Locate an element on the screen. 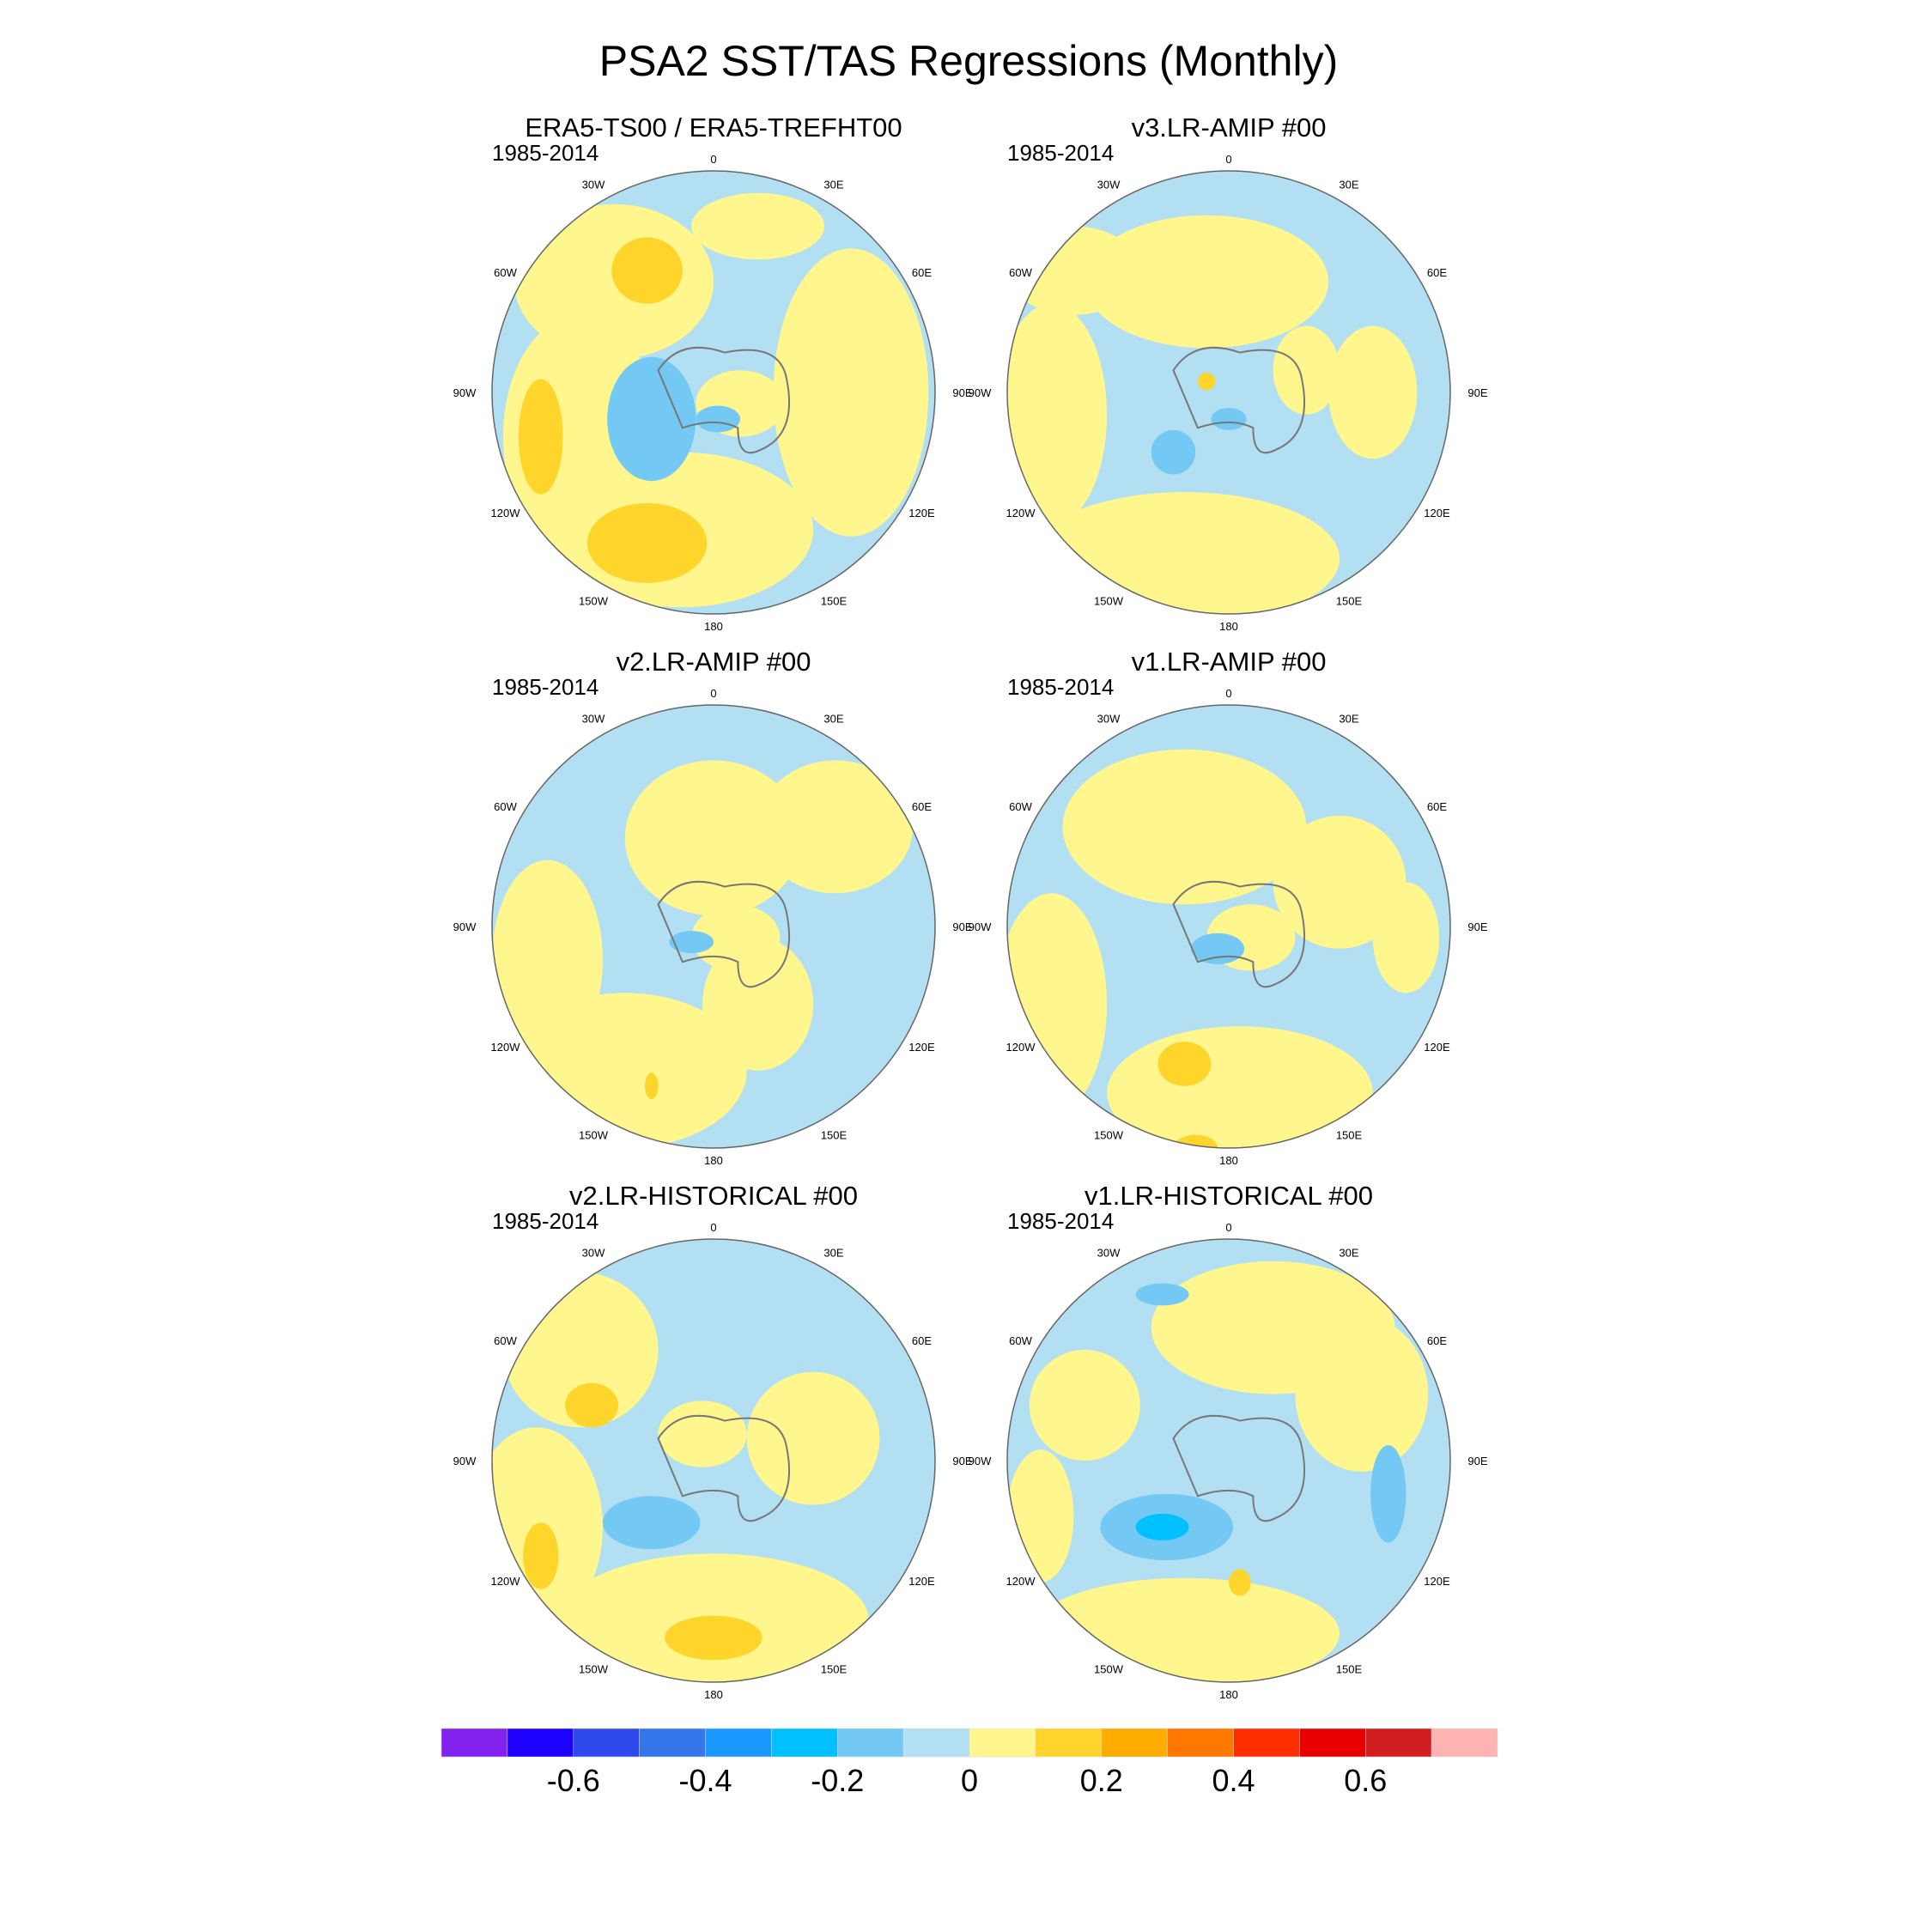 This screenshot has width=1932, height=1932. colorbar-tick-label: -0.2 is located at coordinates (837, 1780).